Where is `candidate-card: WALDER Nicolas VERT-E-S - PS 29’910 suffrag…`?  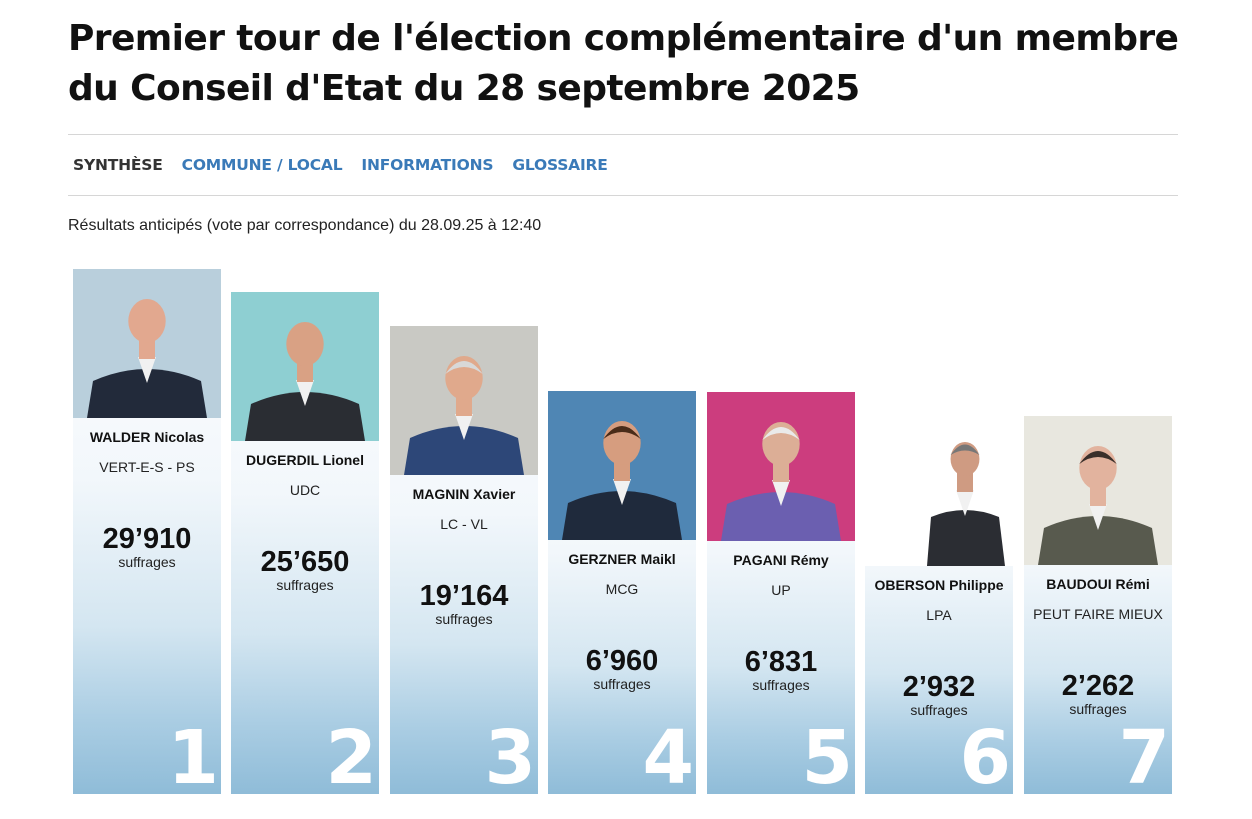
candidate-card: WALDER Nicolas VERT-E-S - PS 29’910 suffrag… is located at coordinates (147, 535).